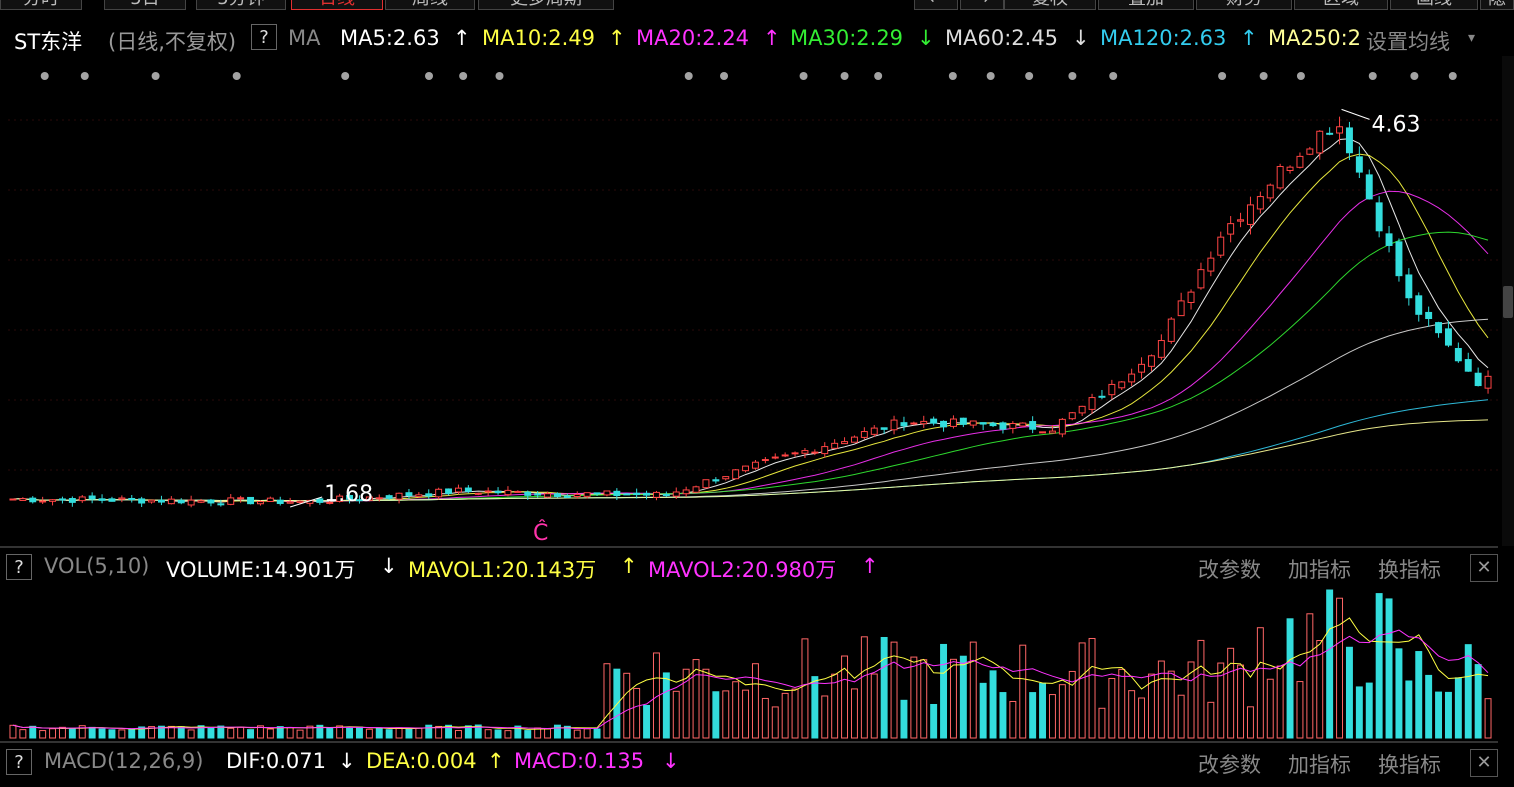 The image size is (1514, 787). What do you see at coordinates (19, 567) in the screenshot?
I see `vol-help-button: ?` at bounding box center [19, 567].